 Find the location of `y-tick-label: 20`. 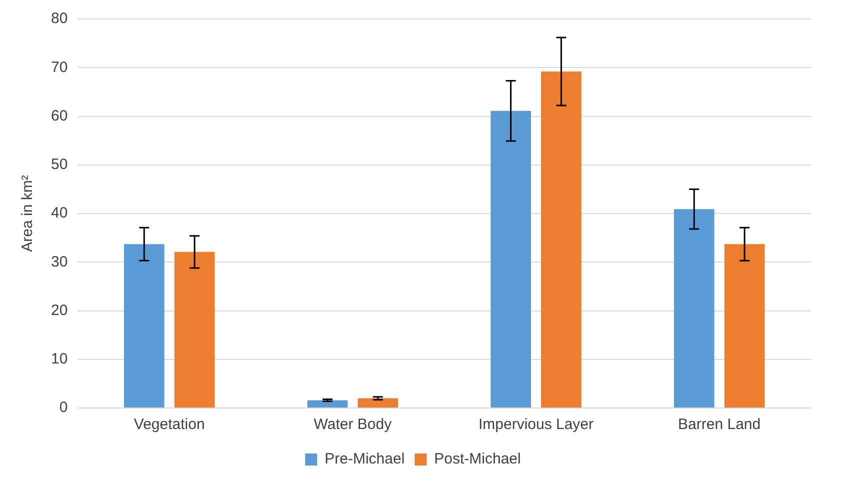

y-tick-label: 20 is located at coordinates (59, 310).